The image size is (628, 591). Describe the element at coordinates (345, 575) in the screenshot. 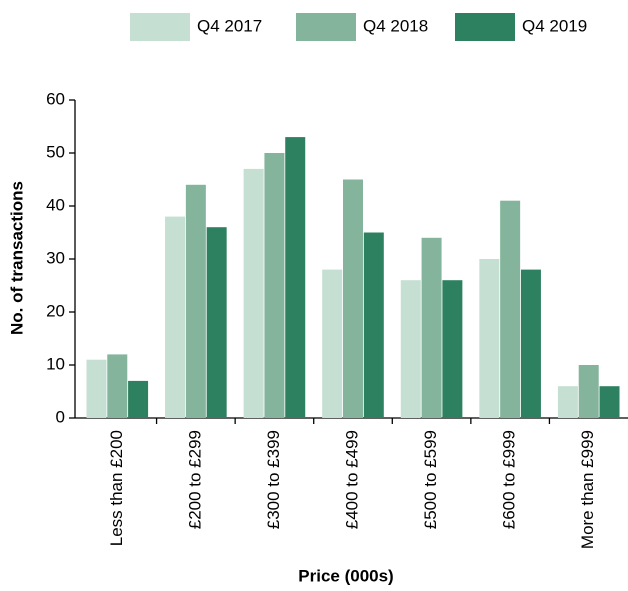

I see `x-axis-title: Price (000s)` at that location.